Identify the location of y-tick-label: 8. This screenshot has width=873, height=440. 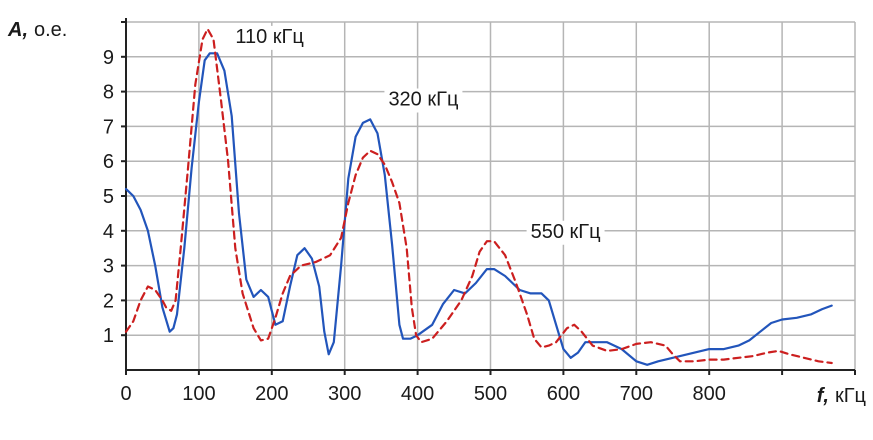
(108, 93).